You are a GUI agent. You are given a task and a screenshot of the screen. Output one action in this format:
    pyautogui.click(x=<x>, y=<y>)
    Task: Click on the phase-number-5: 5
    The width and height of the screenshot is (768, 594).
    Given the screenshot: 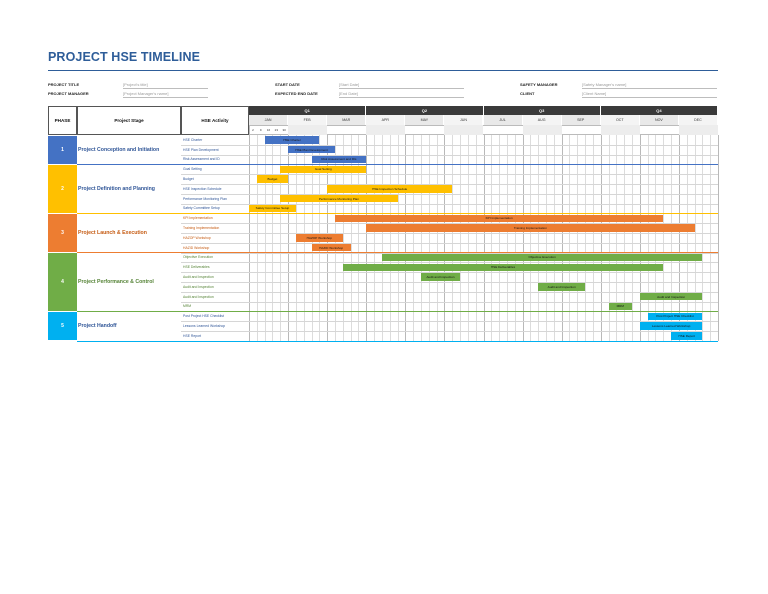 What is the action you would take?
    pyautogui.click(x=62, y=326)
    